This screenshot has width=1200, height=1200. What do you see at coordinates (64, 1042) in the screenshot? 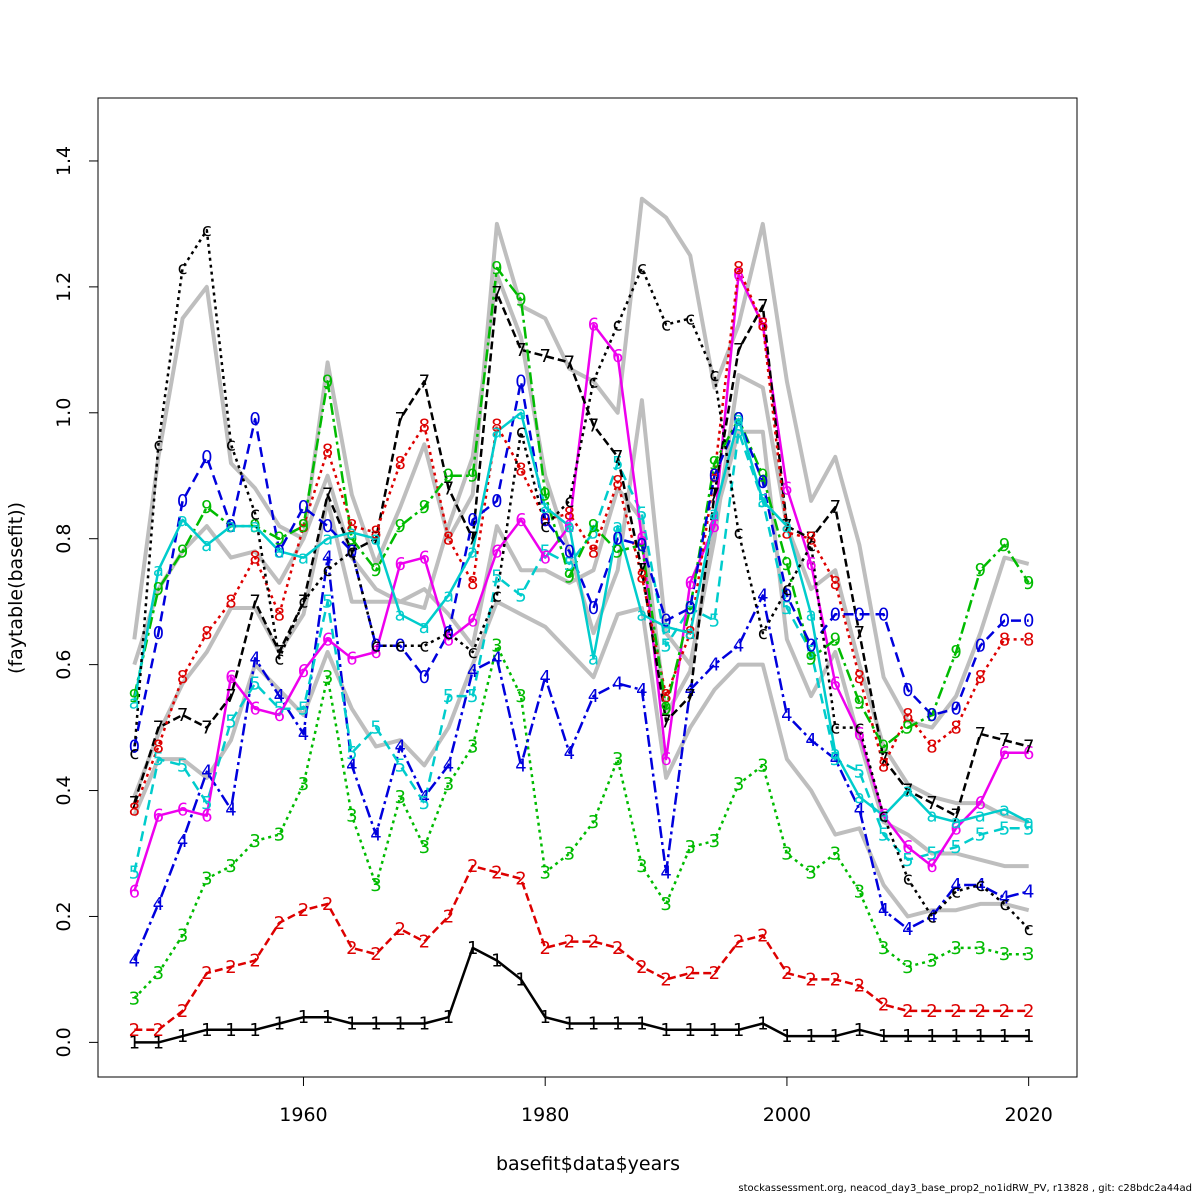
I see `y-tick-label: 0.0` at bounding box center [64, 1042].